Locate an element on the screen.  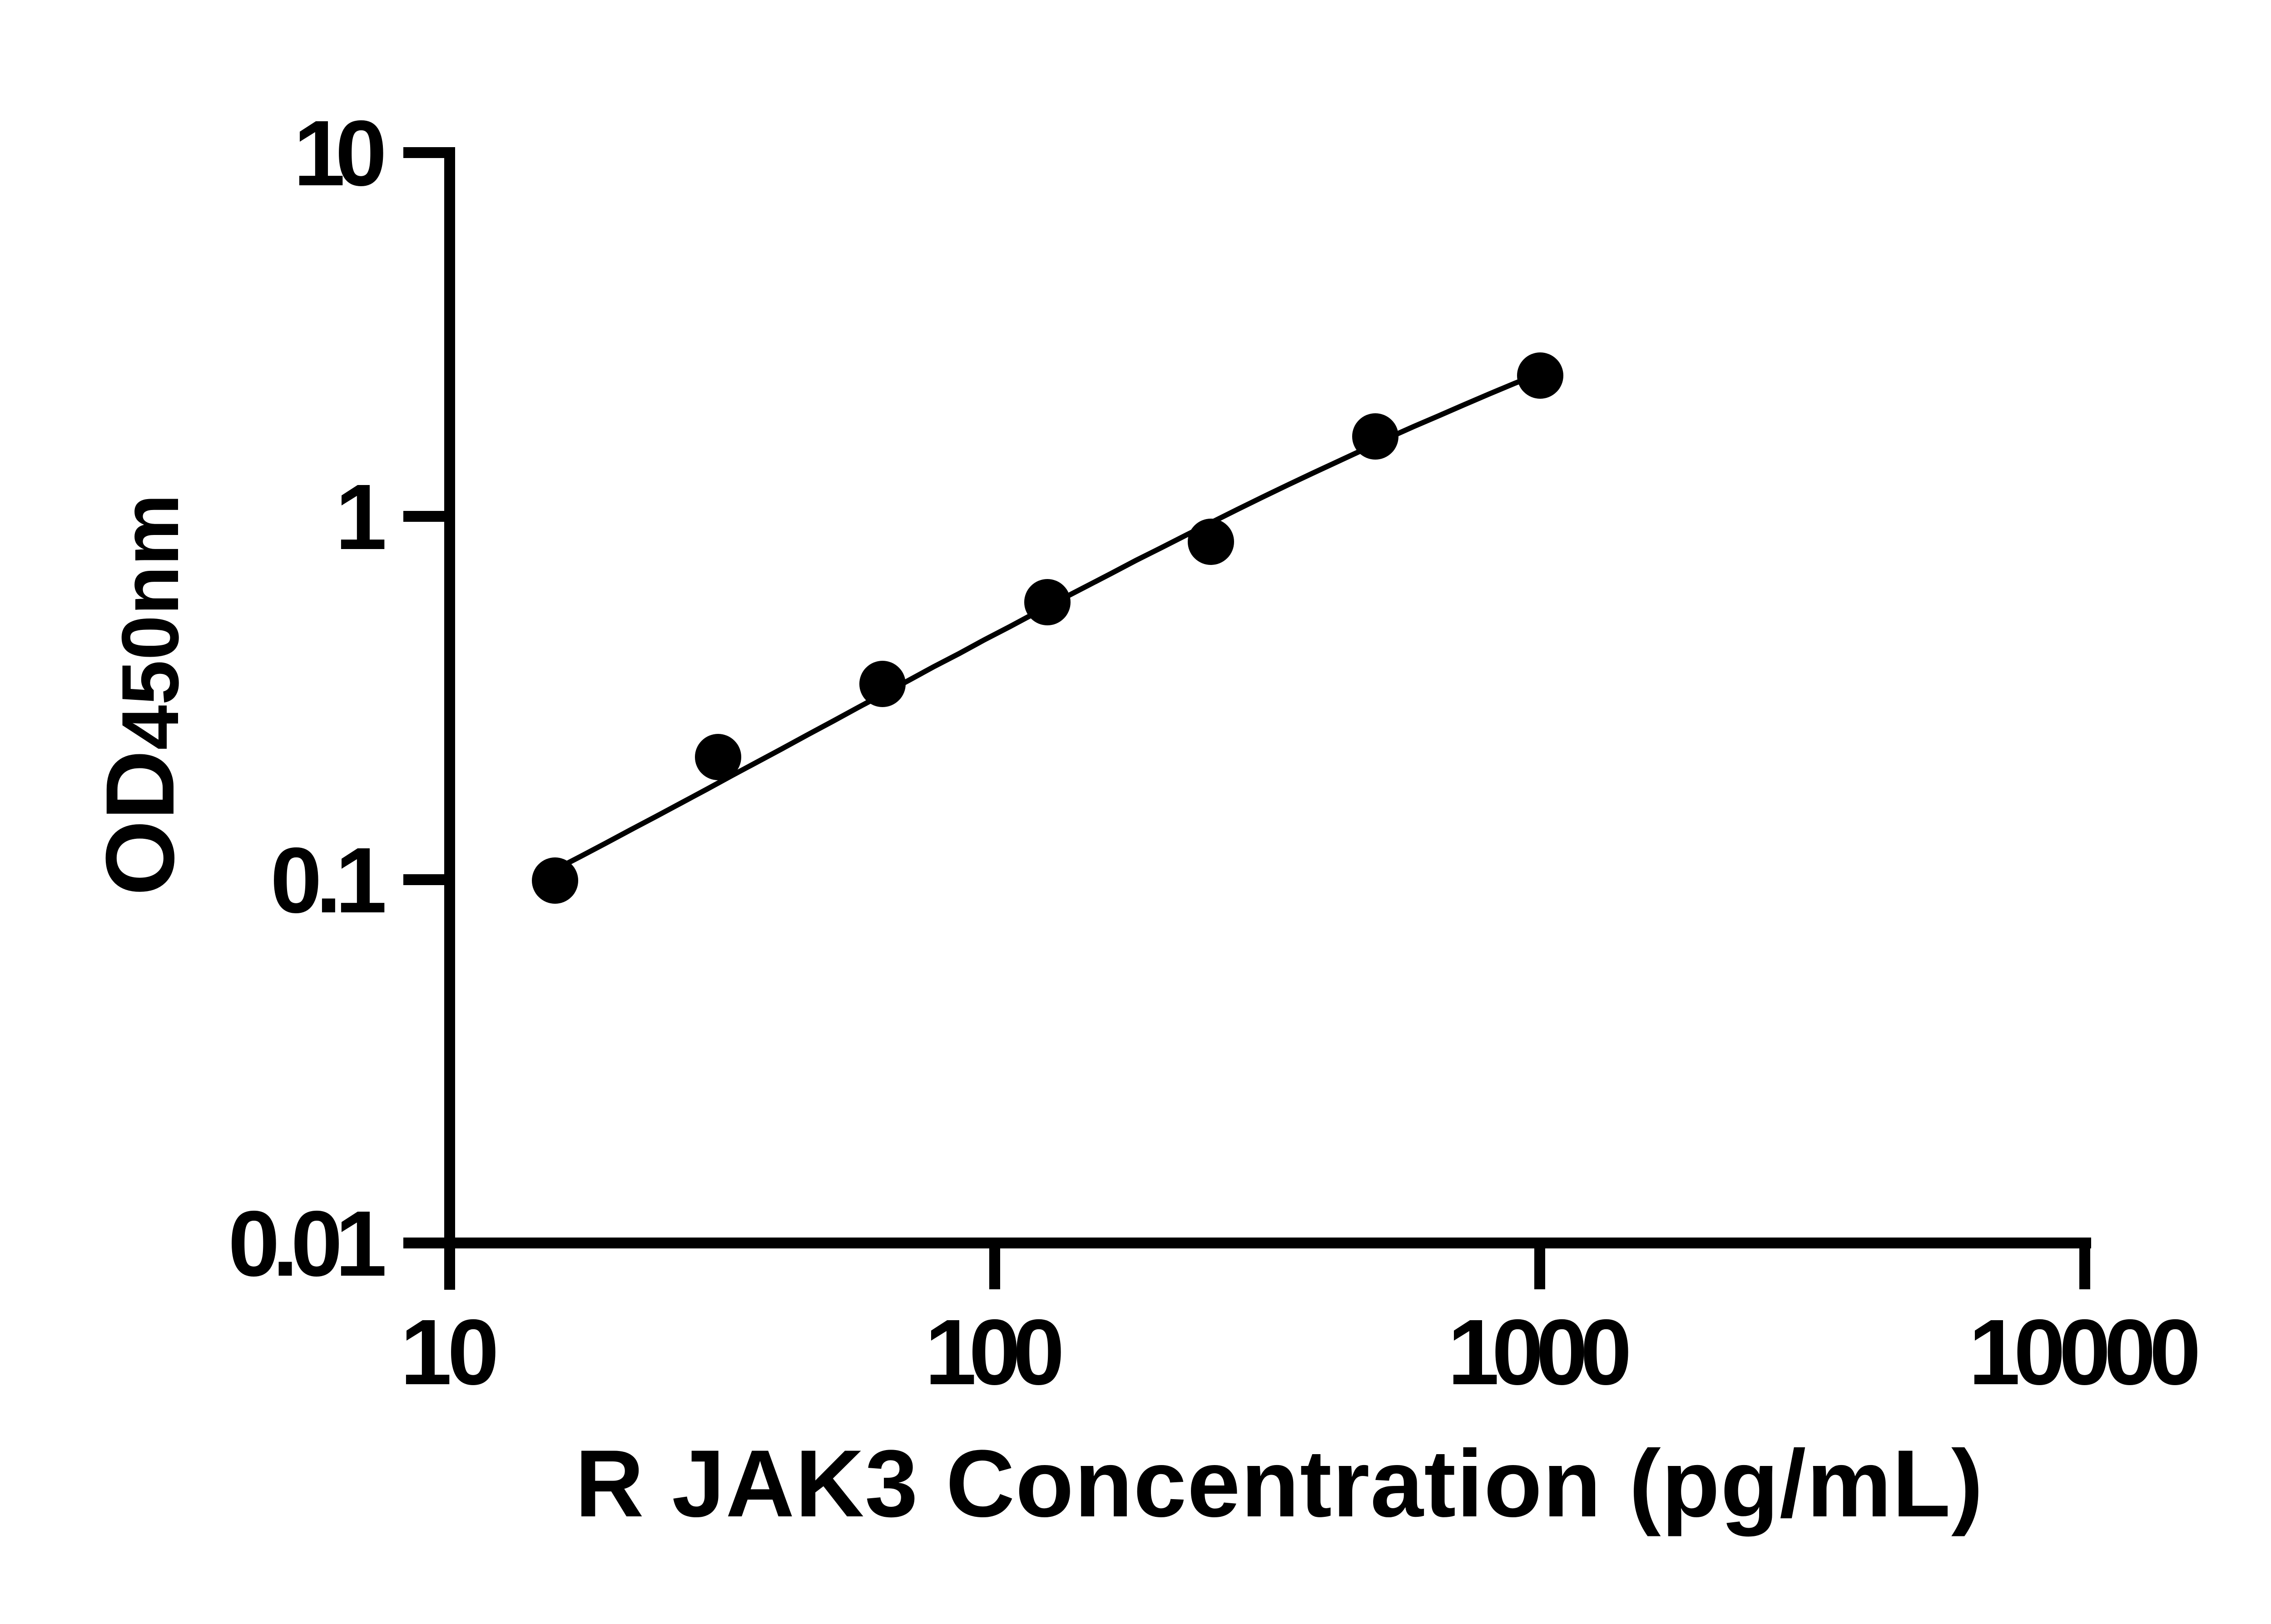
svg-text: 100 is located at coordinates (995, 1352).